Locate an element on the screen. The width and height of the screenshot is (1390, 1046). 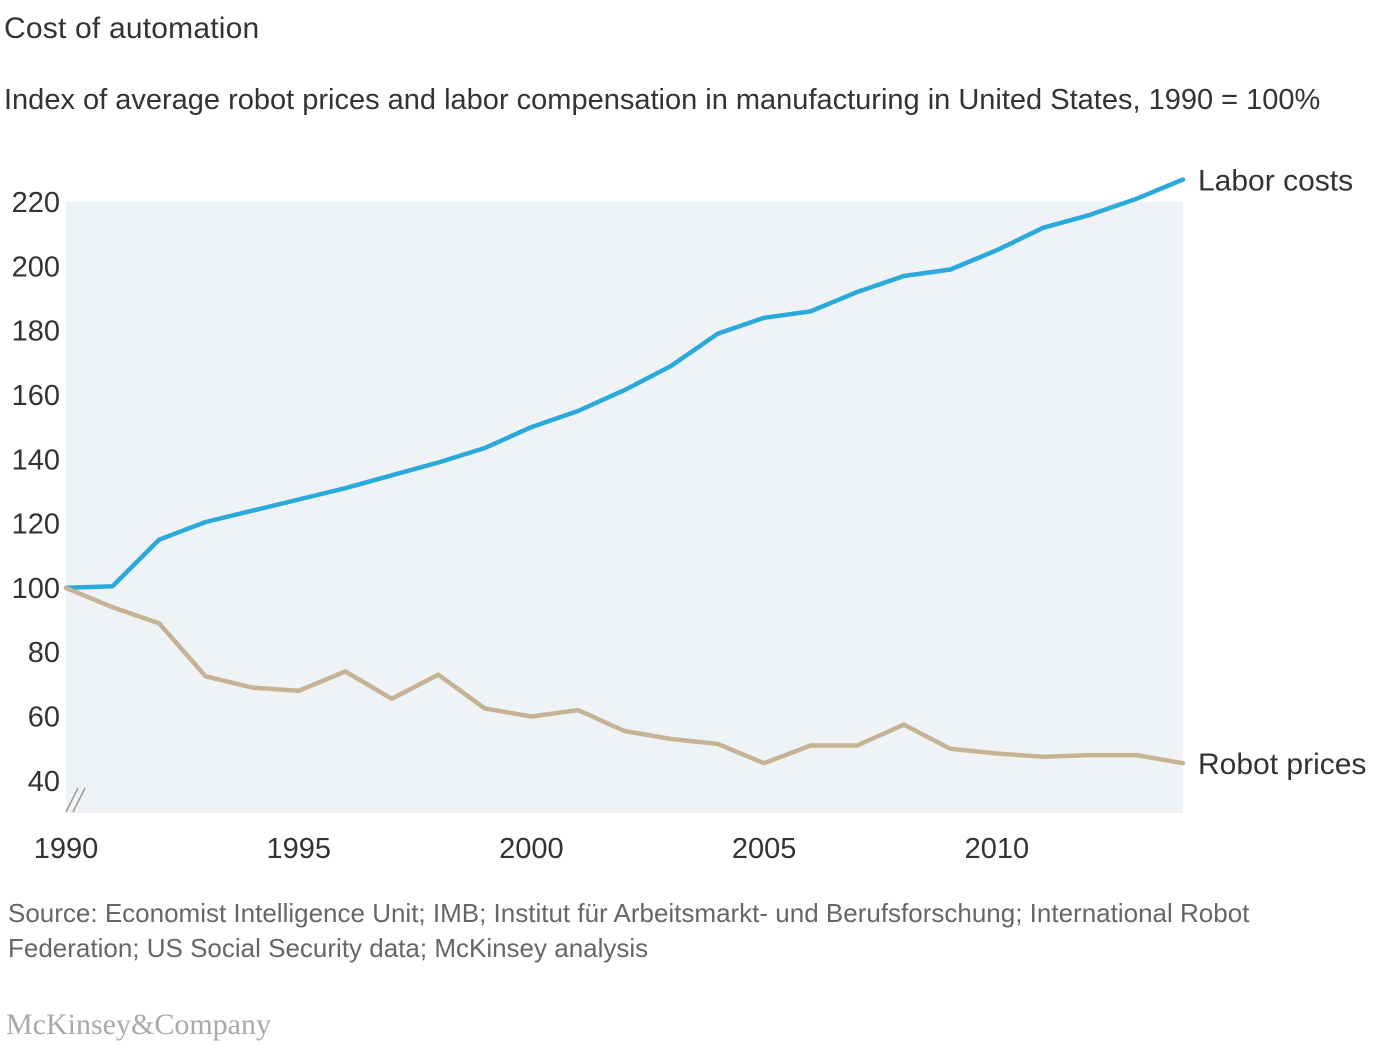
series-label-robot-prices: Robot prices is located at coordinates (1282, 764).